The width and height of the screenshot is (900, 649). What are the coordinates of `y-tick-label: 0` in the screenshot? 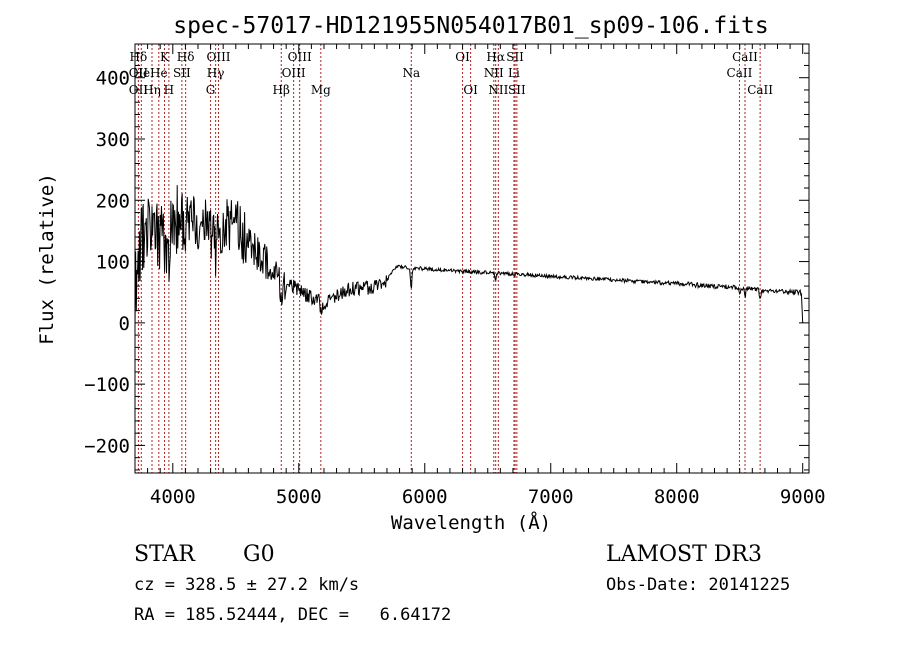 It's located at (124, 324).